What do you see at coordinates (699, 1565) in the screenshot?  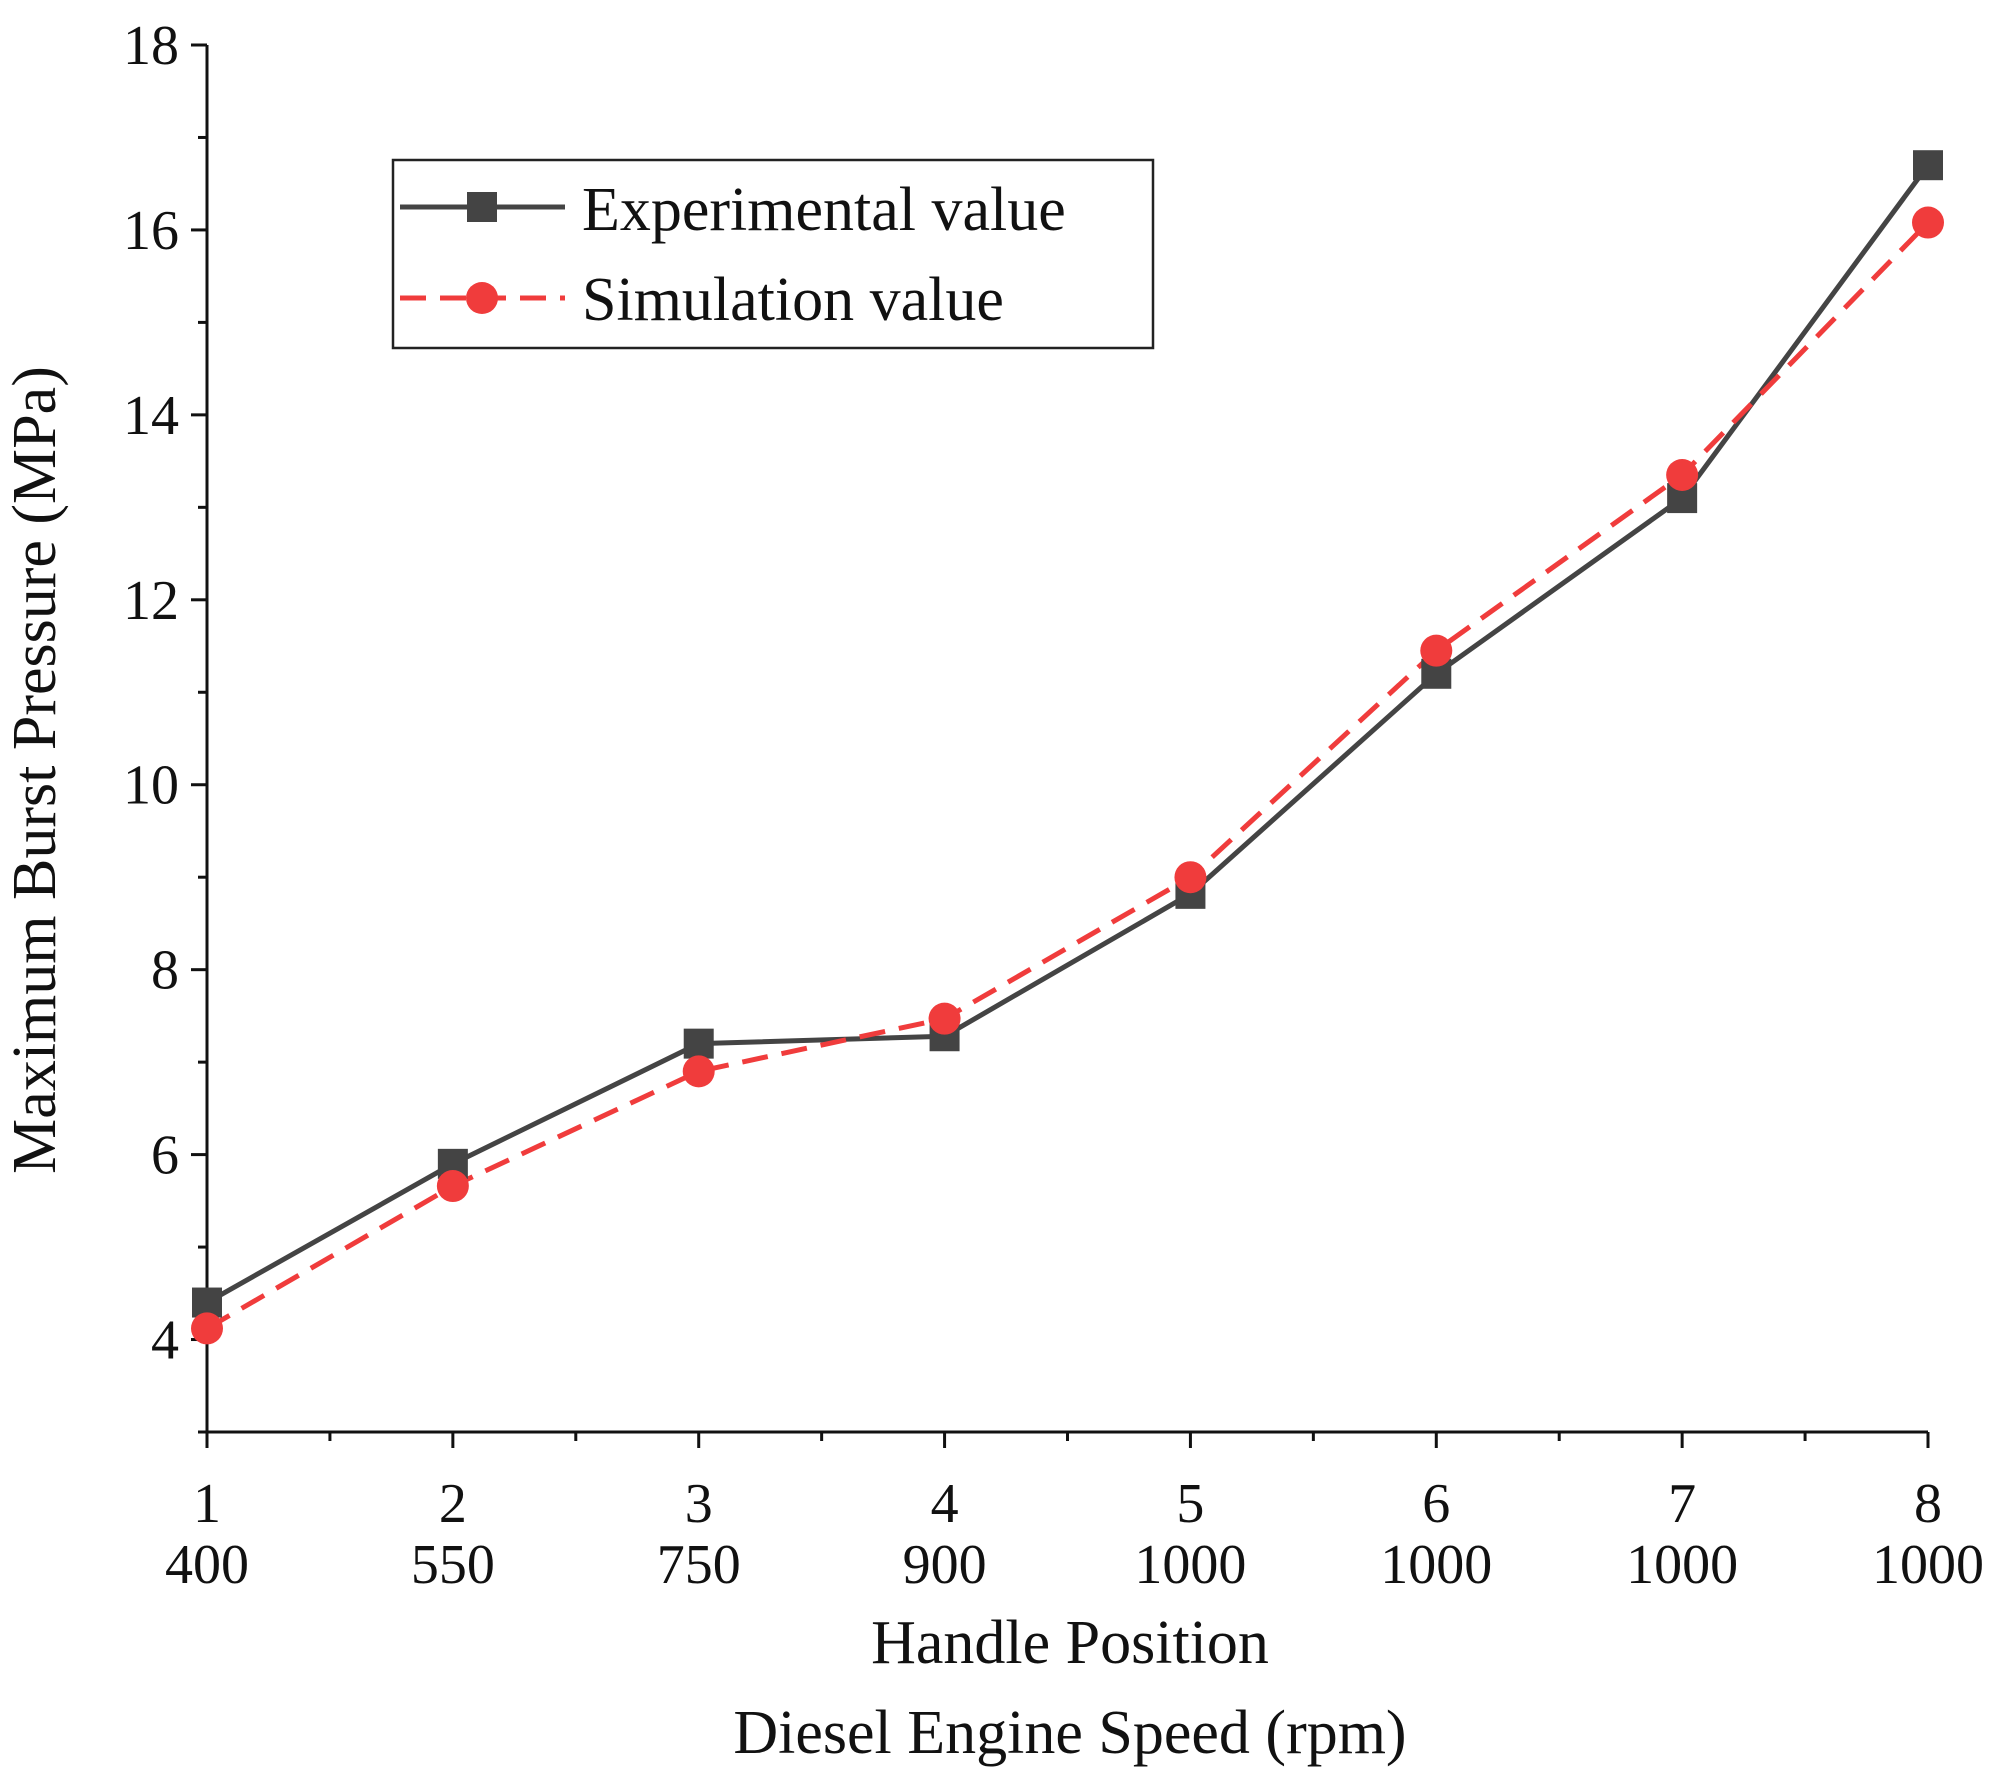 I see `x-tick-label-speed: 750` at bounding box center [699, 1565].